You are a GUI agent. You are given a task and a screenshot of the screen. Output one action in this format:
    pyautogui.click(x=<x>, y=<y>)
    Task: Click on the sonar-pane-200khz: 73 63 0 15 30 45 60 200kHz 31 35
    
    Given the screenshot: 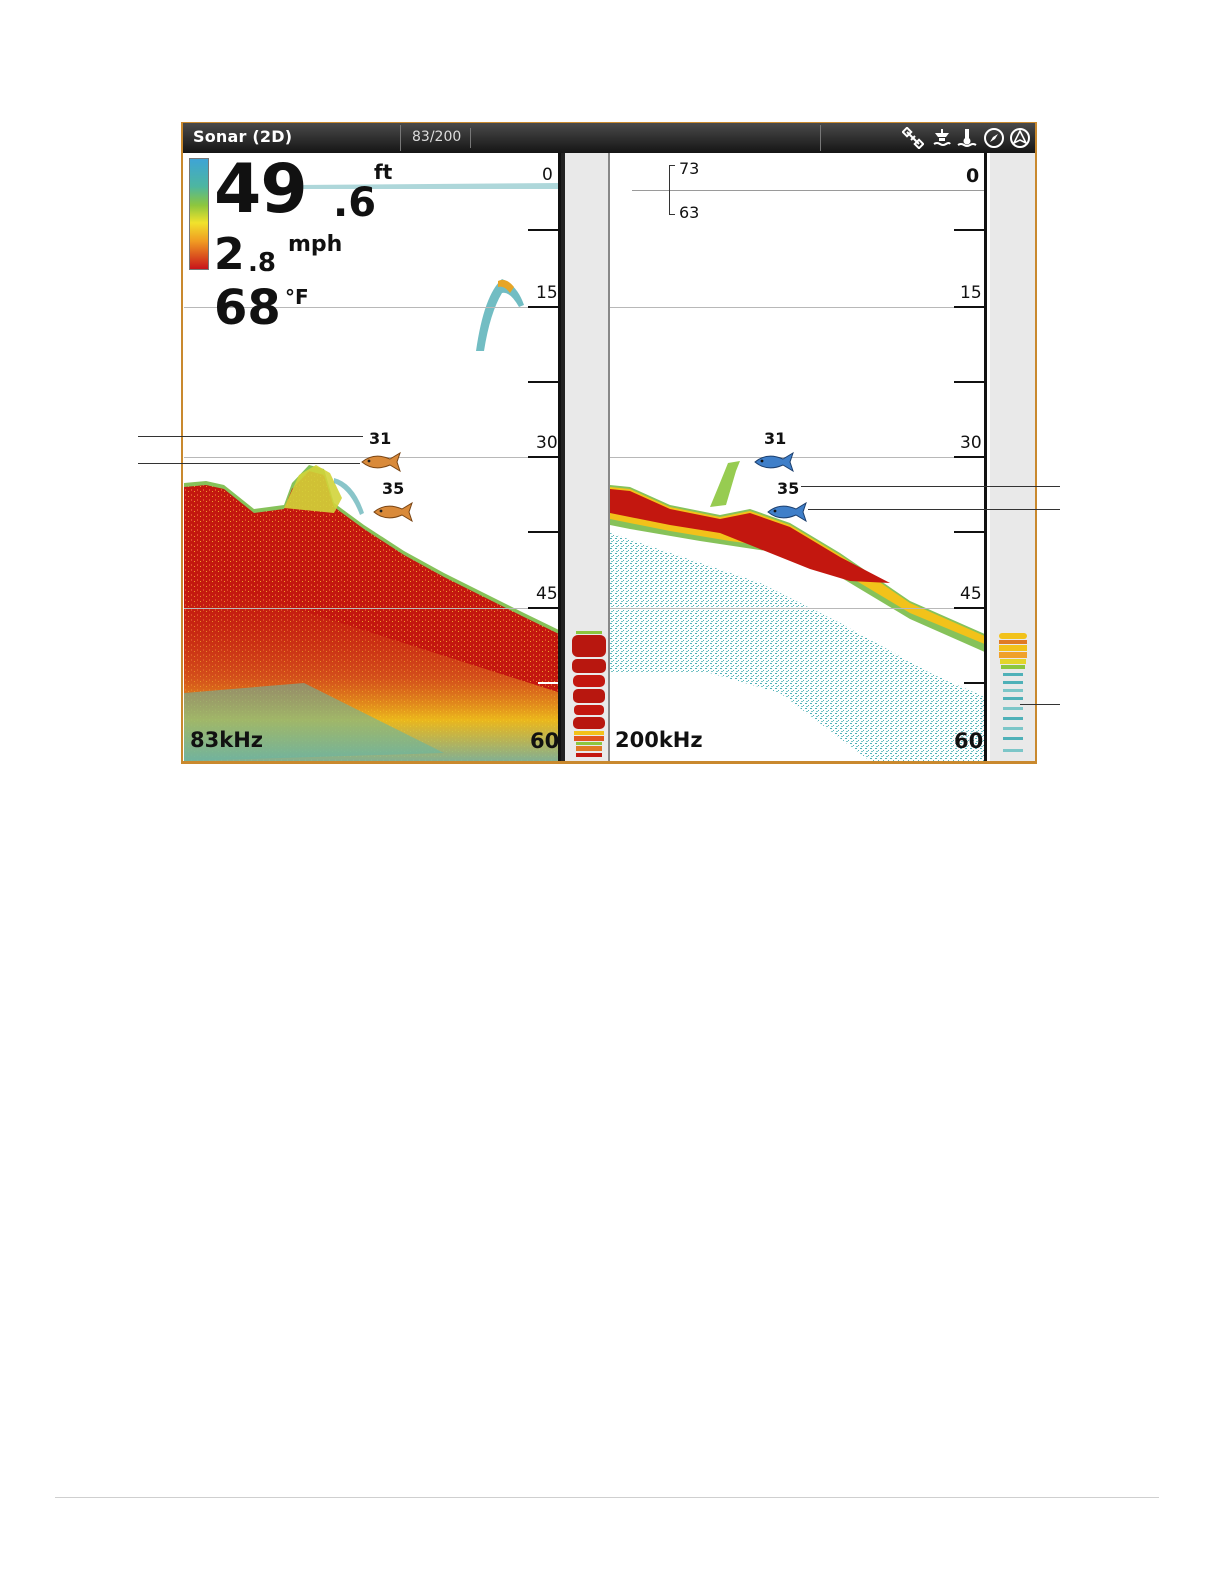 What is the action you would take?
    pyautogui.click(x=798, y=457)
    